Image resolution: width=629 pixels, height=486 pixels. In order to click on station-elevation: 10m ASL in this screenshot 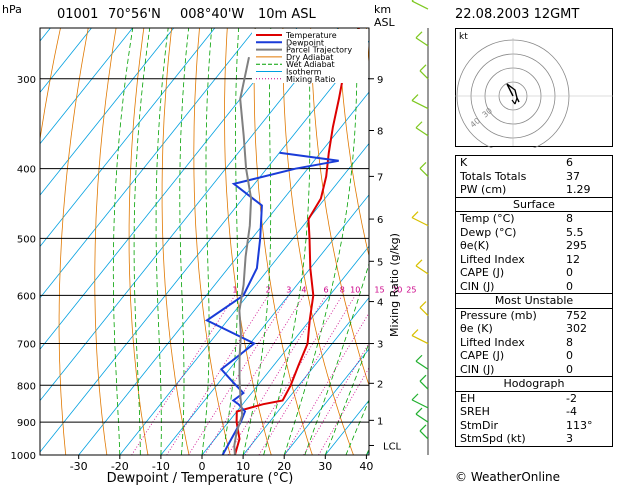, I will do `click(287, 14)`.